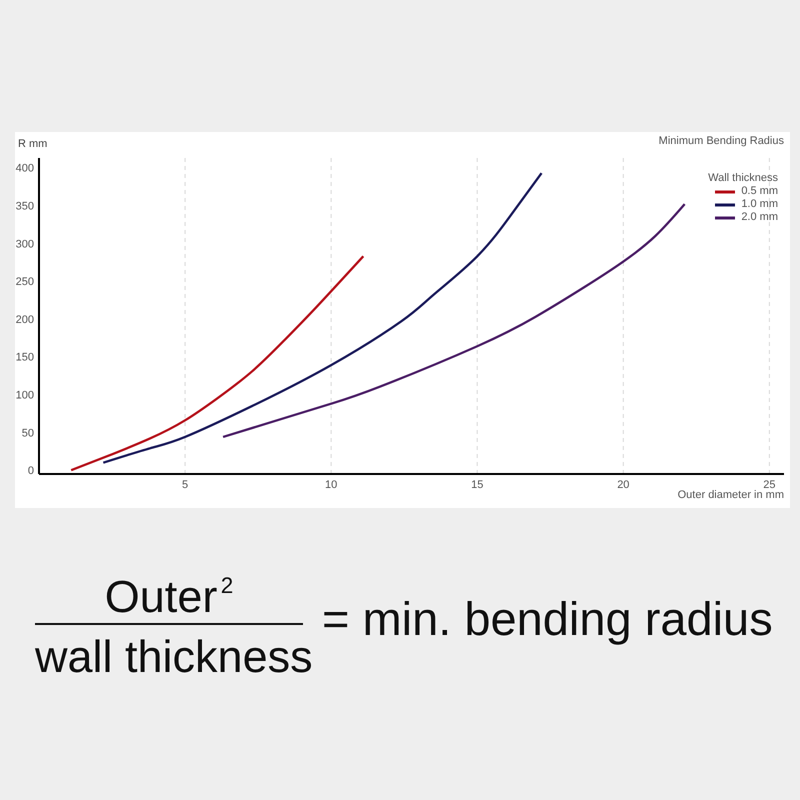 This screenshot has height=800, width=800. Describe the element at coordinates (25, 358) in the screenshot. I see `y-tick-label: 150` at that location.